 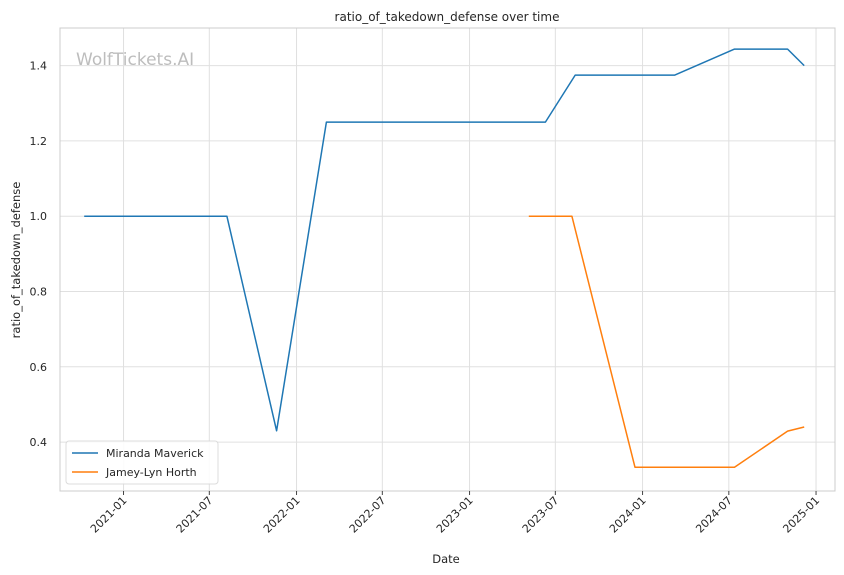 I want to click on y-axis-ticks: 0.4 0.6 0.8 1.0 1.2 1.4, so click(x=39, y=254).